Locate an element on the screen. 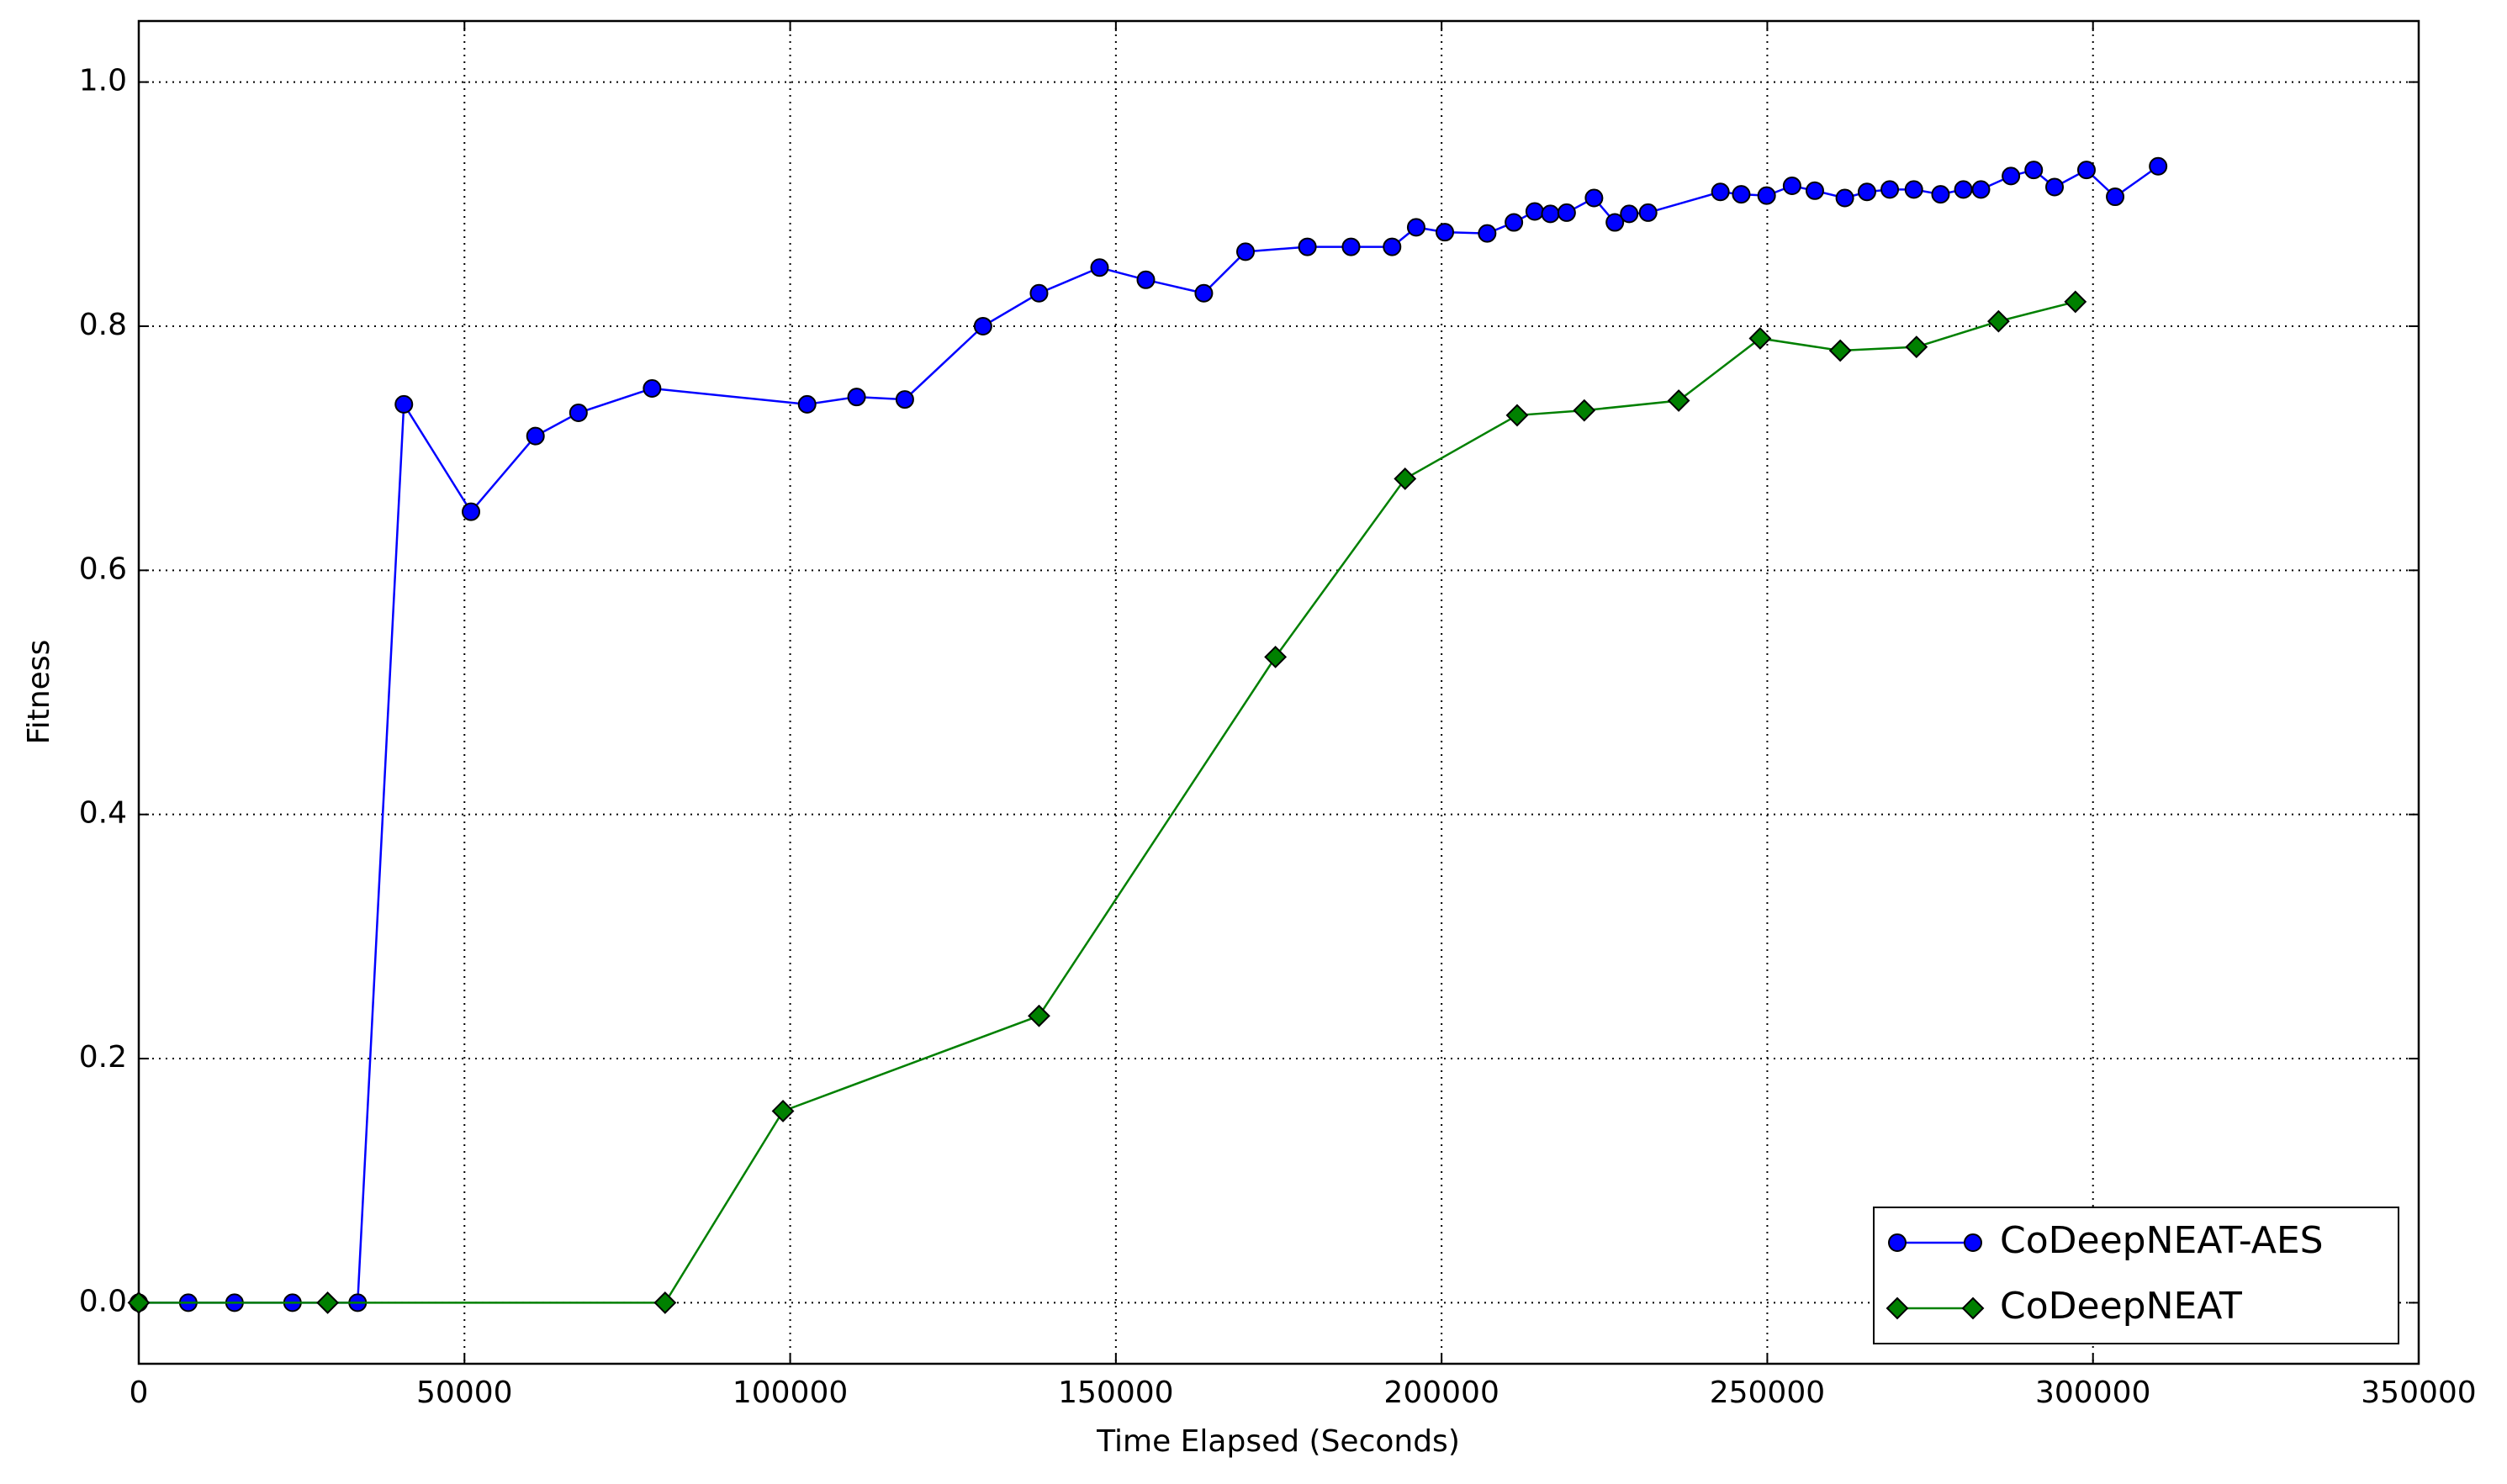 This screenshot has width=2507, height=1484. legend-label: CoDeepNEAT-AES is located at coordinates (2162, 1240).